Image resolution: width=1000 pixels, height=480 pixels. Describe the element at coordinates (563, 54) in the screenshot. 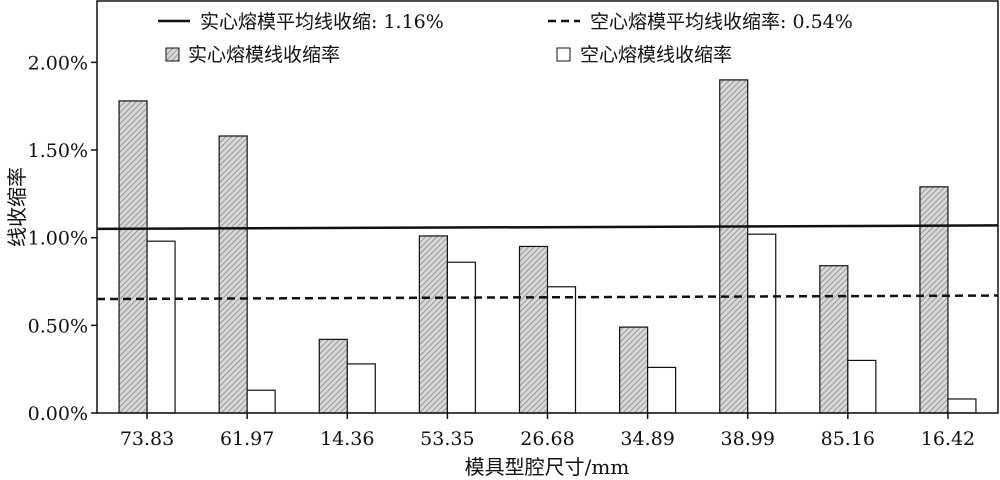

I see `legend-hollow-bar-swatch` at that location.